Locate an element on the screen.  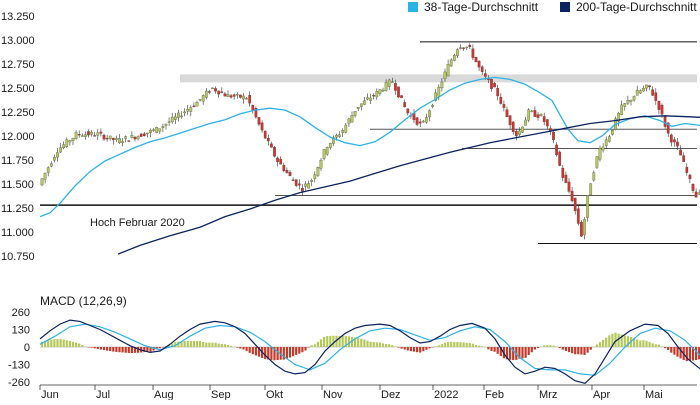
y-tick-label: 13.000 is located at coordinates (18, 41).